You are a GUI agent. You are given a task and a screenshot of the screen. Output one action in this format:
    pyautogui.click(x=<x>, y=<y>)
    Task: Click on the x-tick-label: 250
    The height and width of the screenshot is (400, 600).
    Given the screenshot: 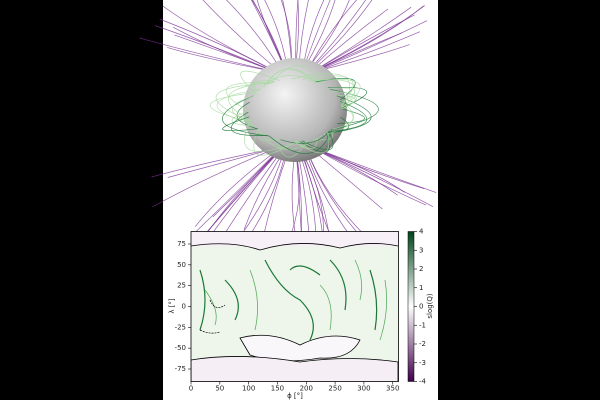 What is the action you would take?
    pyautogui.click(x=334, y=389)
    